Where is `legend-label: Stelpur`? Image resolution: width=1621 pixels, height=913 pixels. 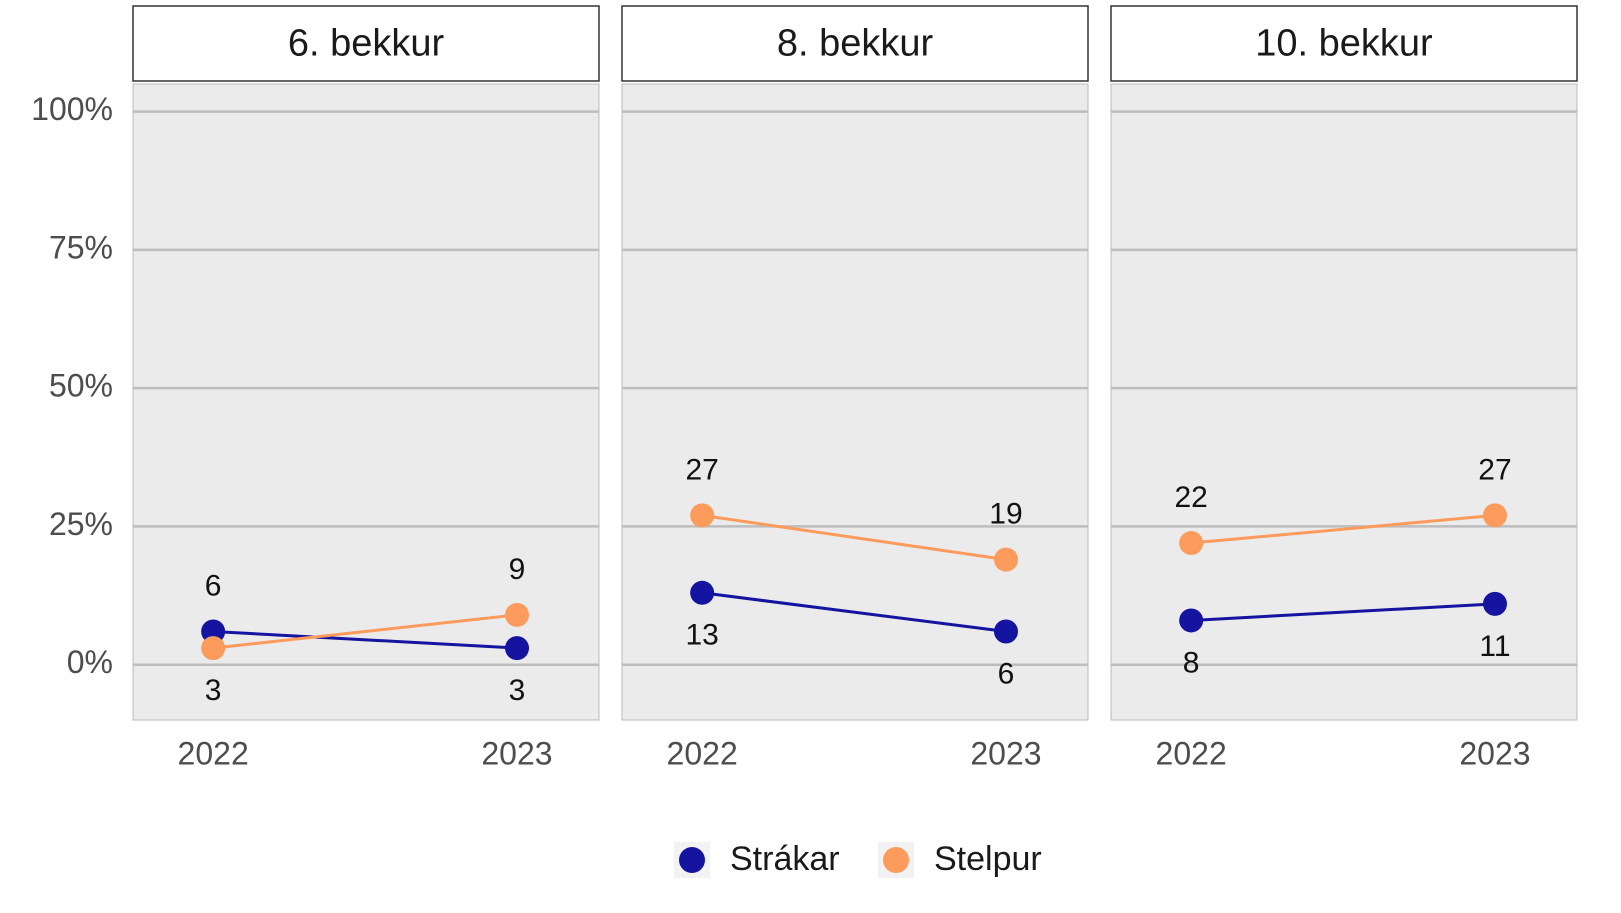
legend-label: Stelpur is located at coordinates (988, 859).